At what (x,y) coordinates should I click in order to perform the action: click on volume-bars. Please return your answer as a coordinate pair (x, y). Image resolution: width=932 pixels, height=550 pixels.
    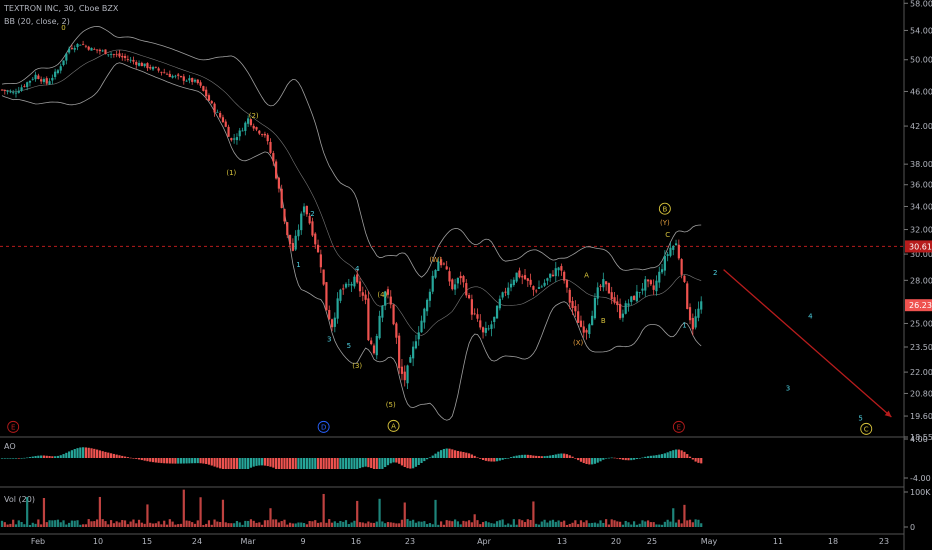
    Looking at the image, I should click on (351, 508).